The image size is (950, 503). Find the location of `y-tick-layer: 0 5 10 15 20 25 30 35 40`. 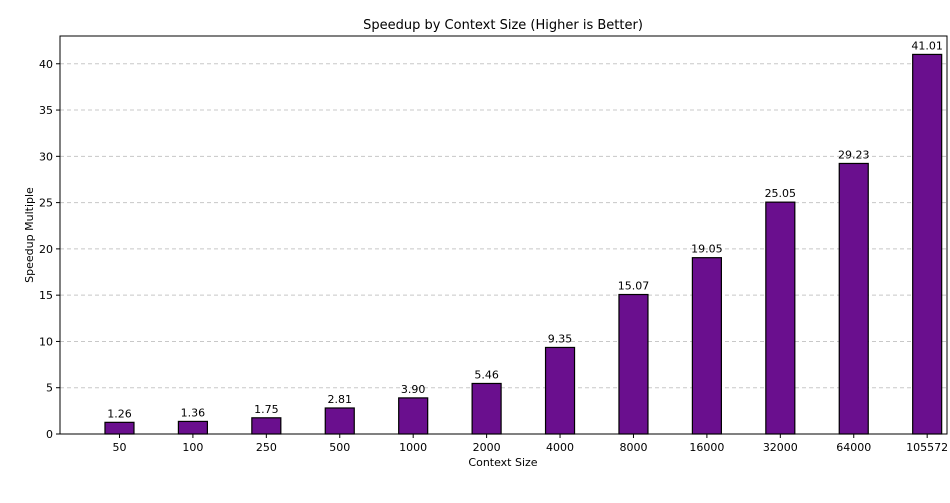

y-tick-layer: 0 5 10 15 20 25 30 35 40 is located at coordinates (49, 249).